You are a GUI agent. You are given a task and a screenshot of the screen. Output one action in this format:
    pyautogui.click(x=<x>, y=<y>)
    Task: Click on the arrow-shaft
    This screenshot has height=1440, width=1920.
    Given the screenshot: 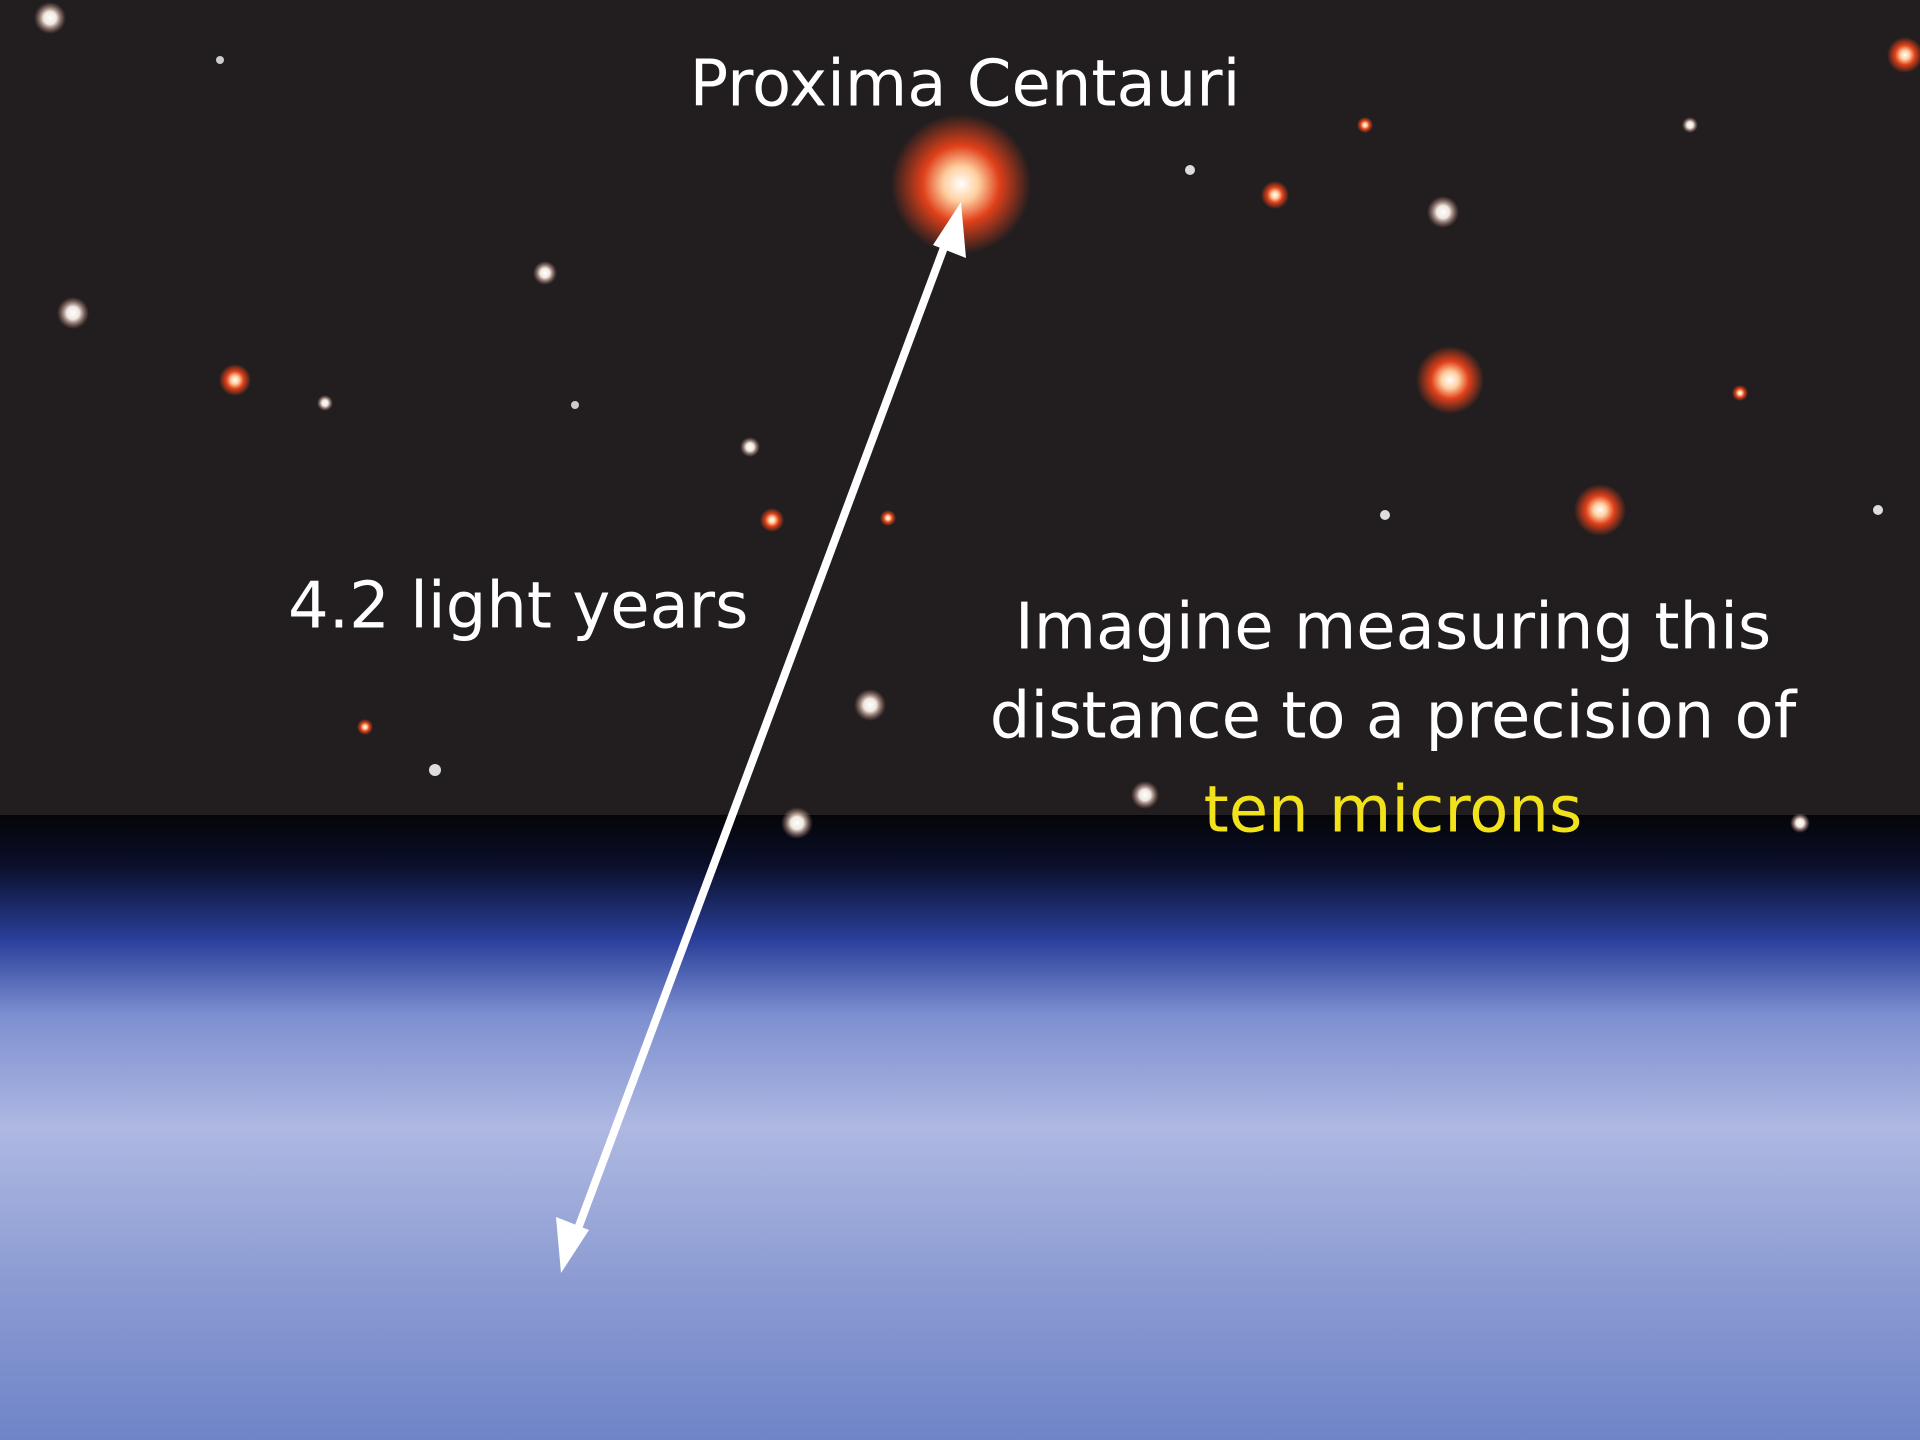 What is the action you would take?
    pyautogui.click(x=761, y=738)
    